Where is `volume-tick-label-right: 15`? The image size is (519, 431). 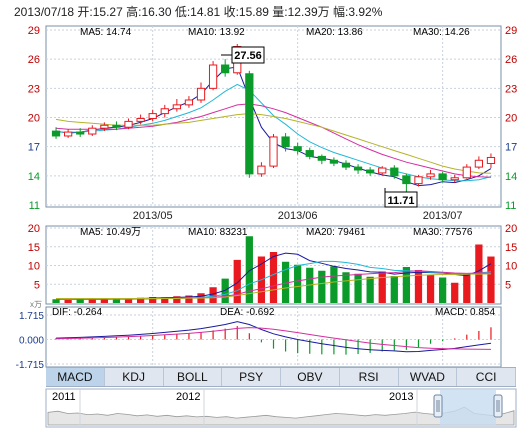
volume-tick-label-right: 15 is located at coordinates (511, 248).